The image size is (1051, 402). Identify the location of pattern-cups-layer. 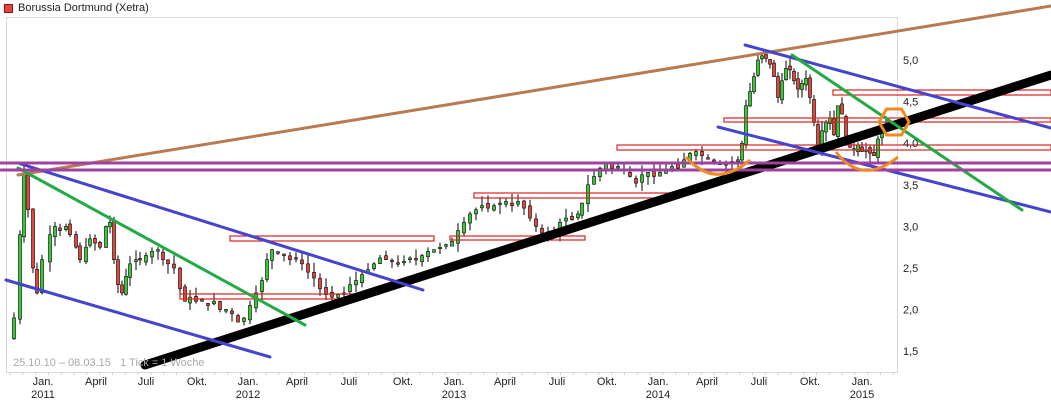
(797, 141).